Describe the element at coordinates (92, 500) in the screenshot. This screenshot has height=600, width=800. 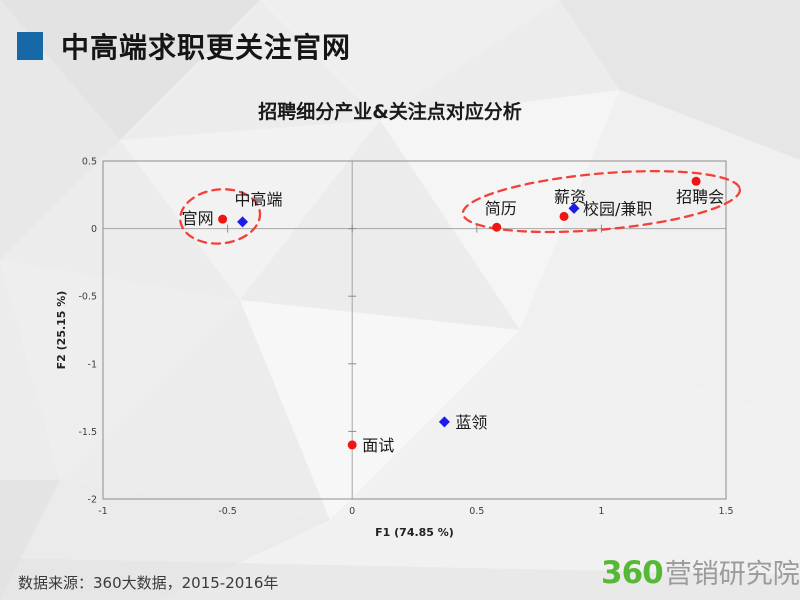
I see `y-tick-label: -2` at that location.